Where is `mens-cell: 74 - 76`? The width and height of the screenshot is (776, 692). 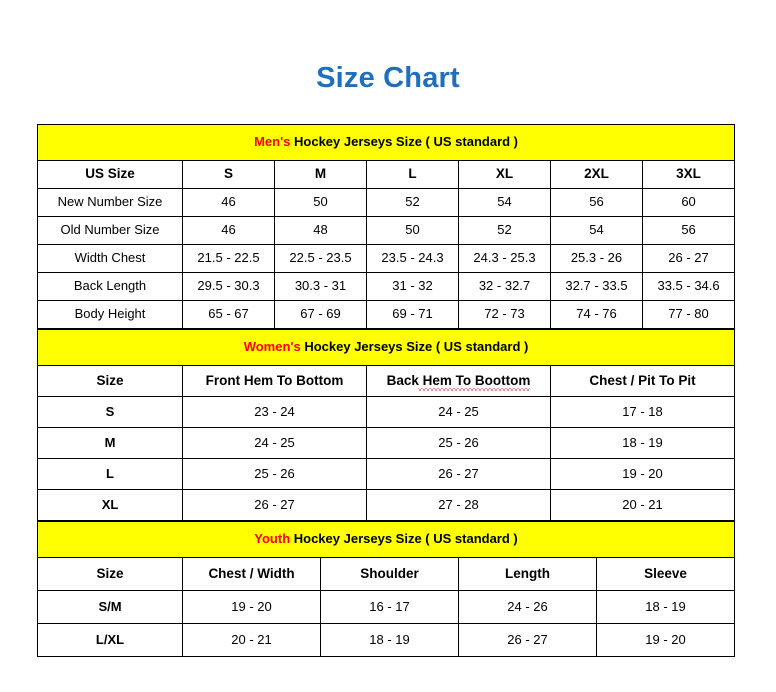 mens-cell: 74 - 76 is located at coordinates (596, 314).